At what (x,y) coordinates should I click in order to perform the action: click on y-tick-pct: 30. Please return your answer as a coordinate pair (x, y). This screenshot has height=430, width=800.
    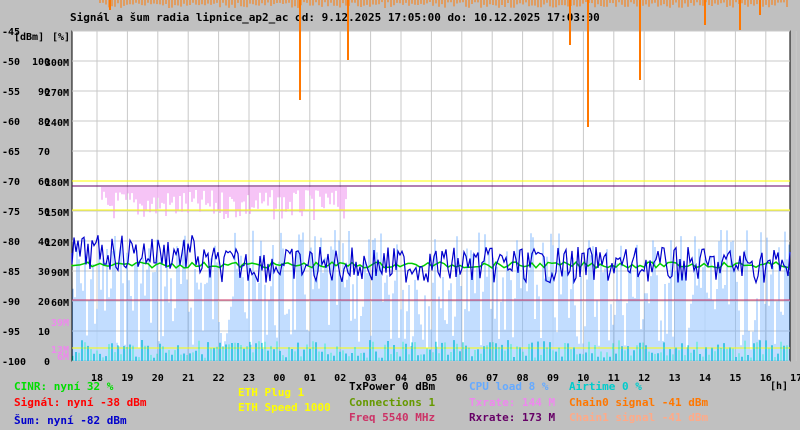
    Looking at the image, I should click on (44, 272).